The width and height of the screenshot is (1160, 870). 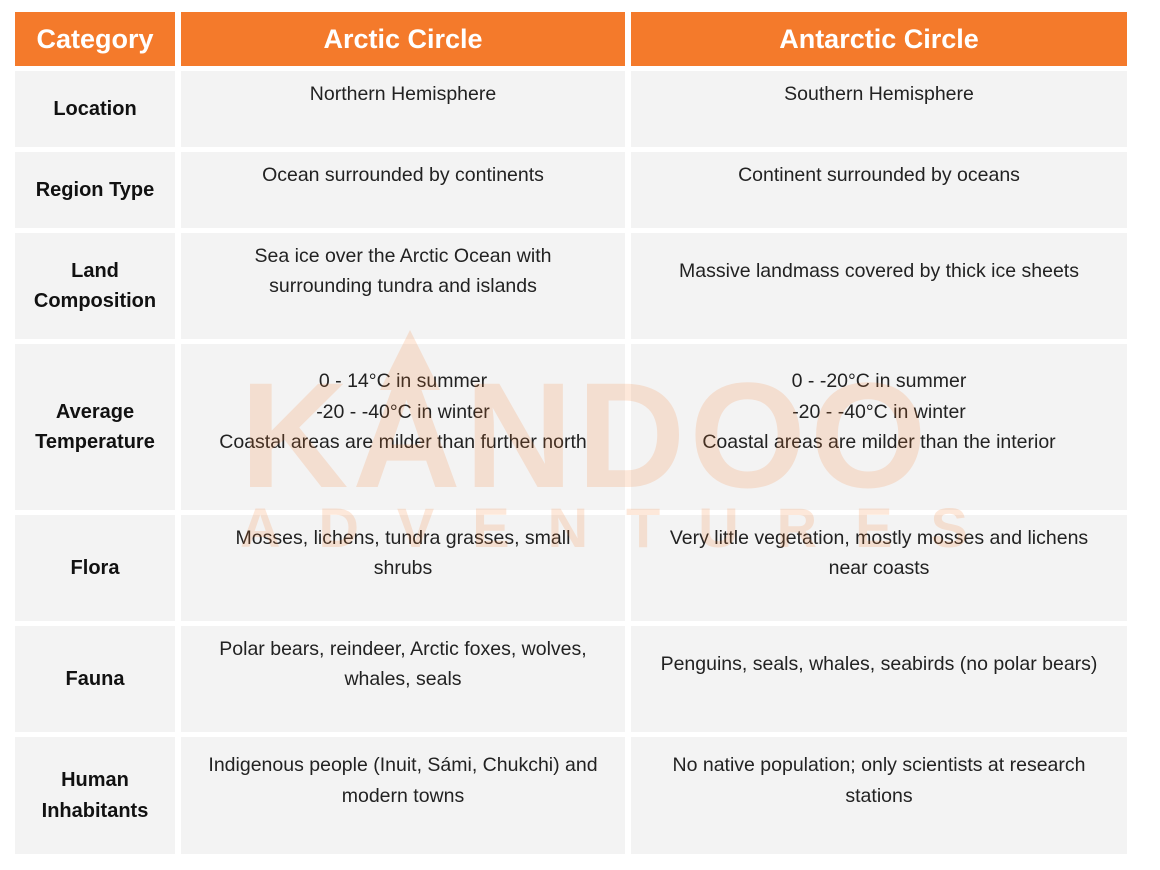 What do you see at coordinates (879, 174) in the screenshot?
I see `cell-text: Continent surrounded by oceans` at bounding box center [879, 174].